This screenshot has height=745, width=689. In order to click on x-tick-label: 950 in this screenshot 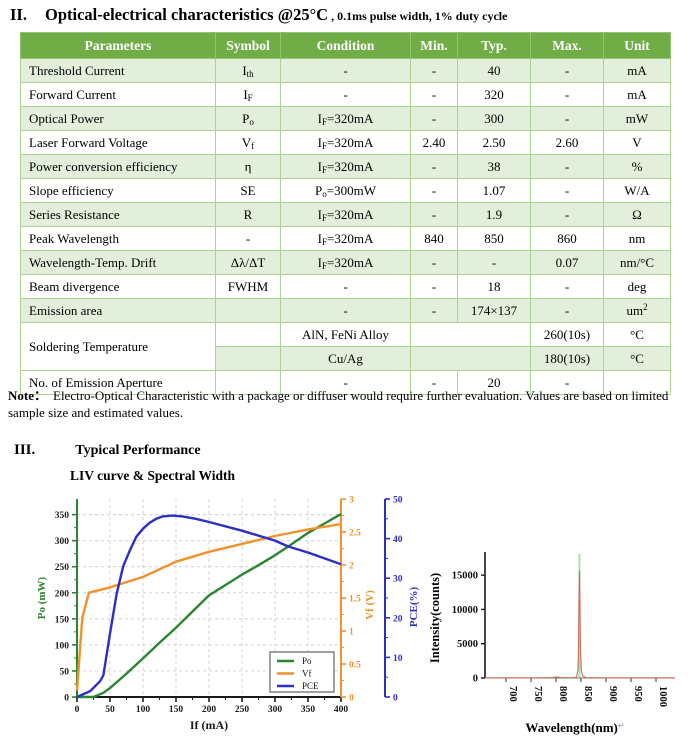, I will do `click(637, 694)`.